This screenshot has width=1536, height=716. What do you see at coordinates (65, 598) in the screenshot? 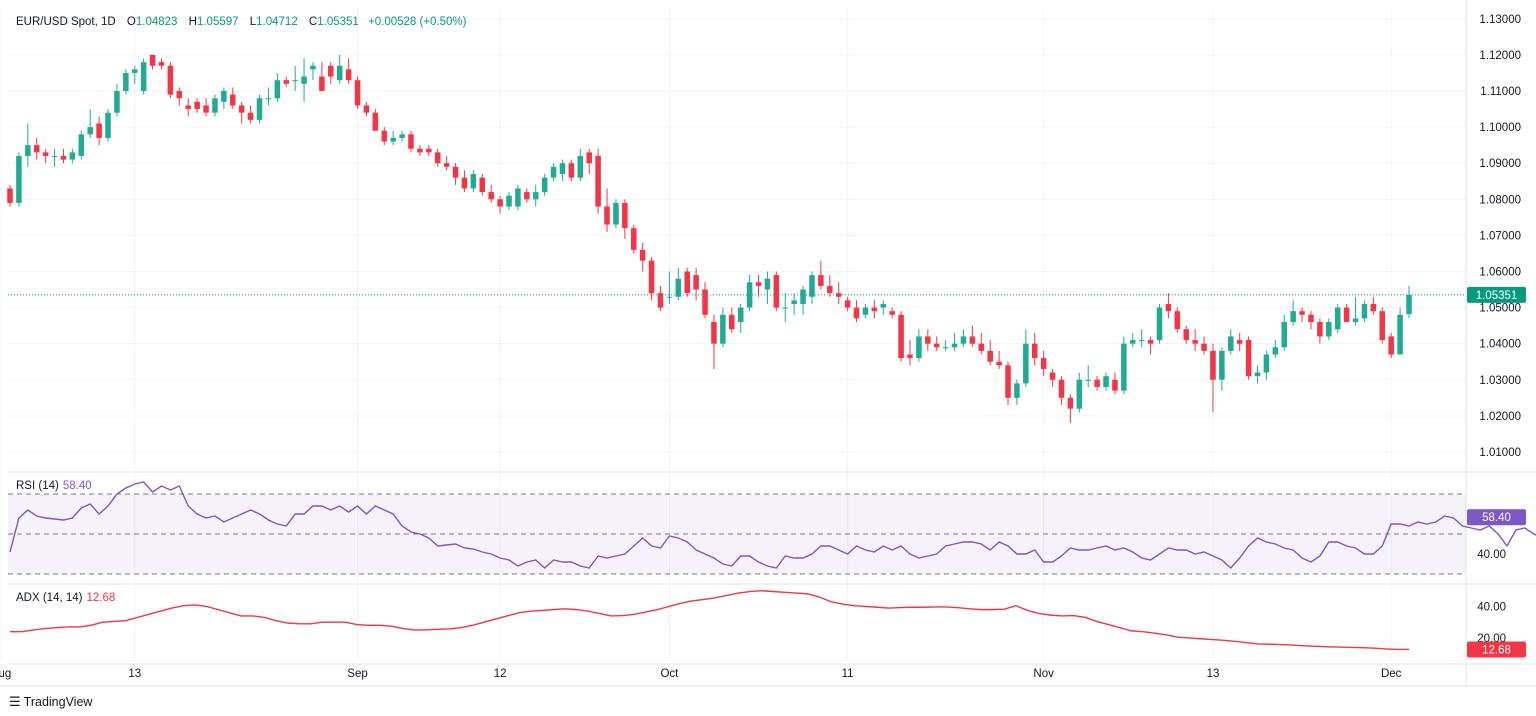
I see `adx-legend: ADX (14, 14) 12.68` at bounding box center [65, 598].